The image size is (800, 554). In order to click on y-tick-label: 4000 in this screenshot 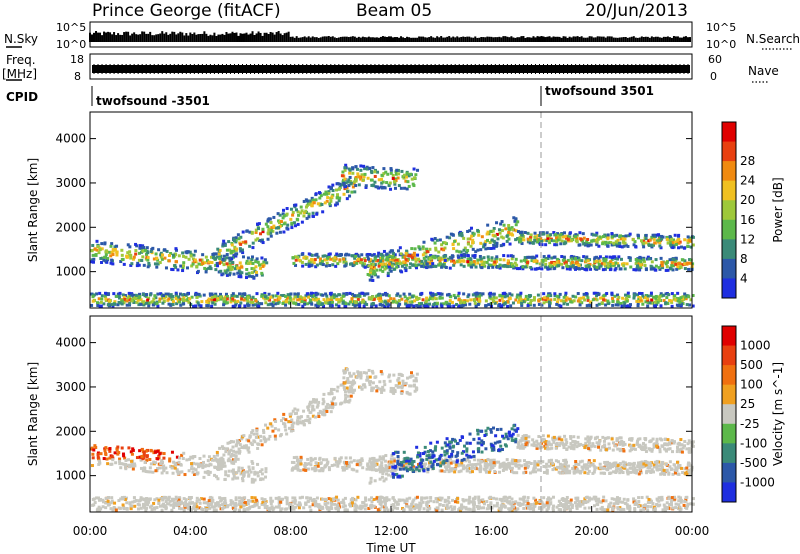, I will do `click(70, 139)`.